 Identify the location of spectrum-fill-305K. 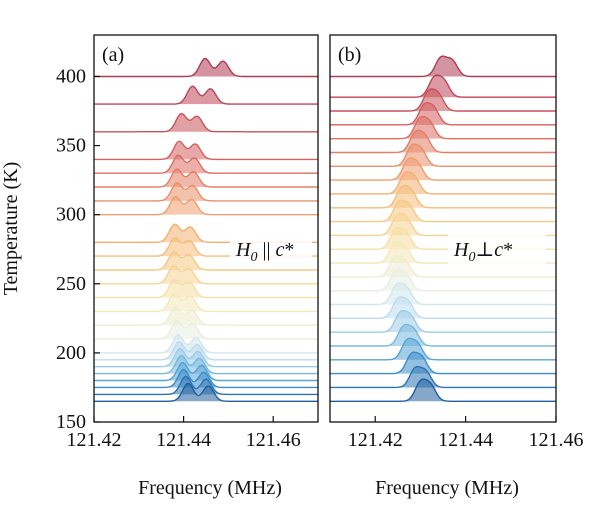
(443, 196).